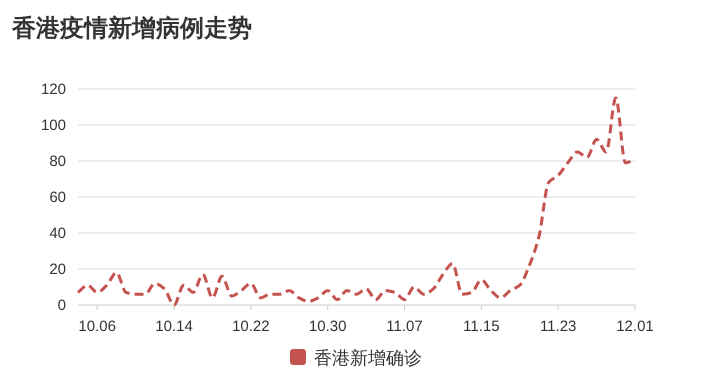 The image size is (720, 392). I want to click on x-tick-label: 11.15, so click(481, 326).